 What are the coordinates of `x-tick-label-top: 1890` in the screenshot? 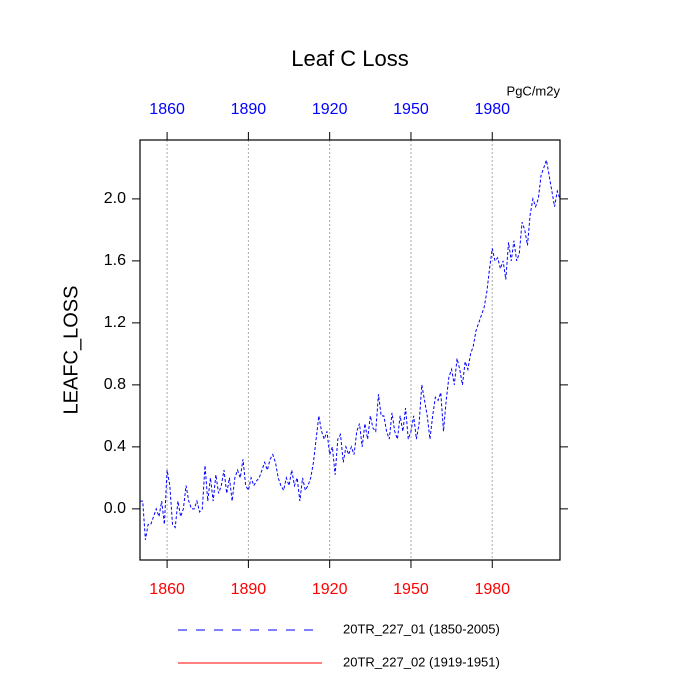 It's located at (249, 109).